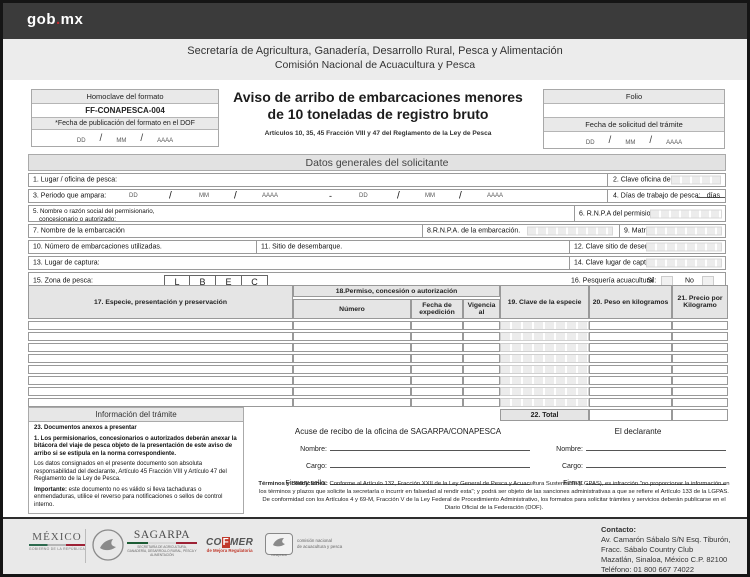 The width and height of the screenshot is (750, 577). What do you see at coordinates (430, 464) in the screenshot?
I see `acuse-cargo-line` at bounding box center [430, 464].